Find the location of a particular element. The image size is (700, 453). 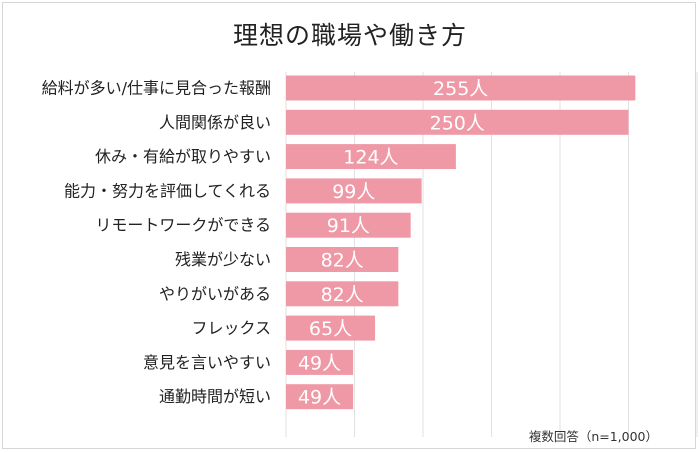

category-label: 通勤時間が短い is located at coordinates (215, 396).